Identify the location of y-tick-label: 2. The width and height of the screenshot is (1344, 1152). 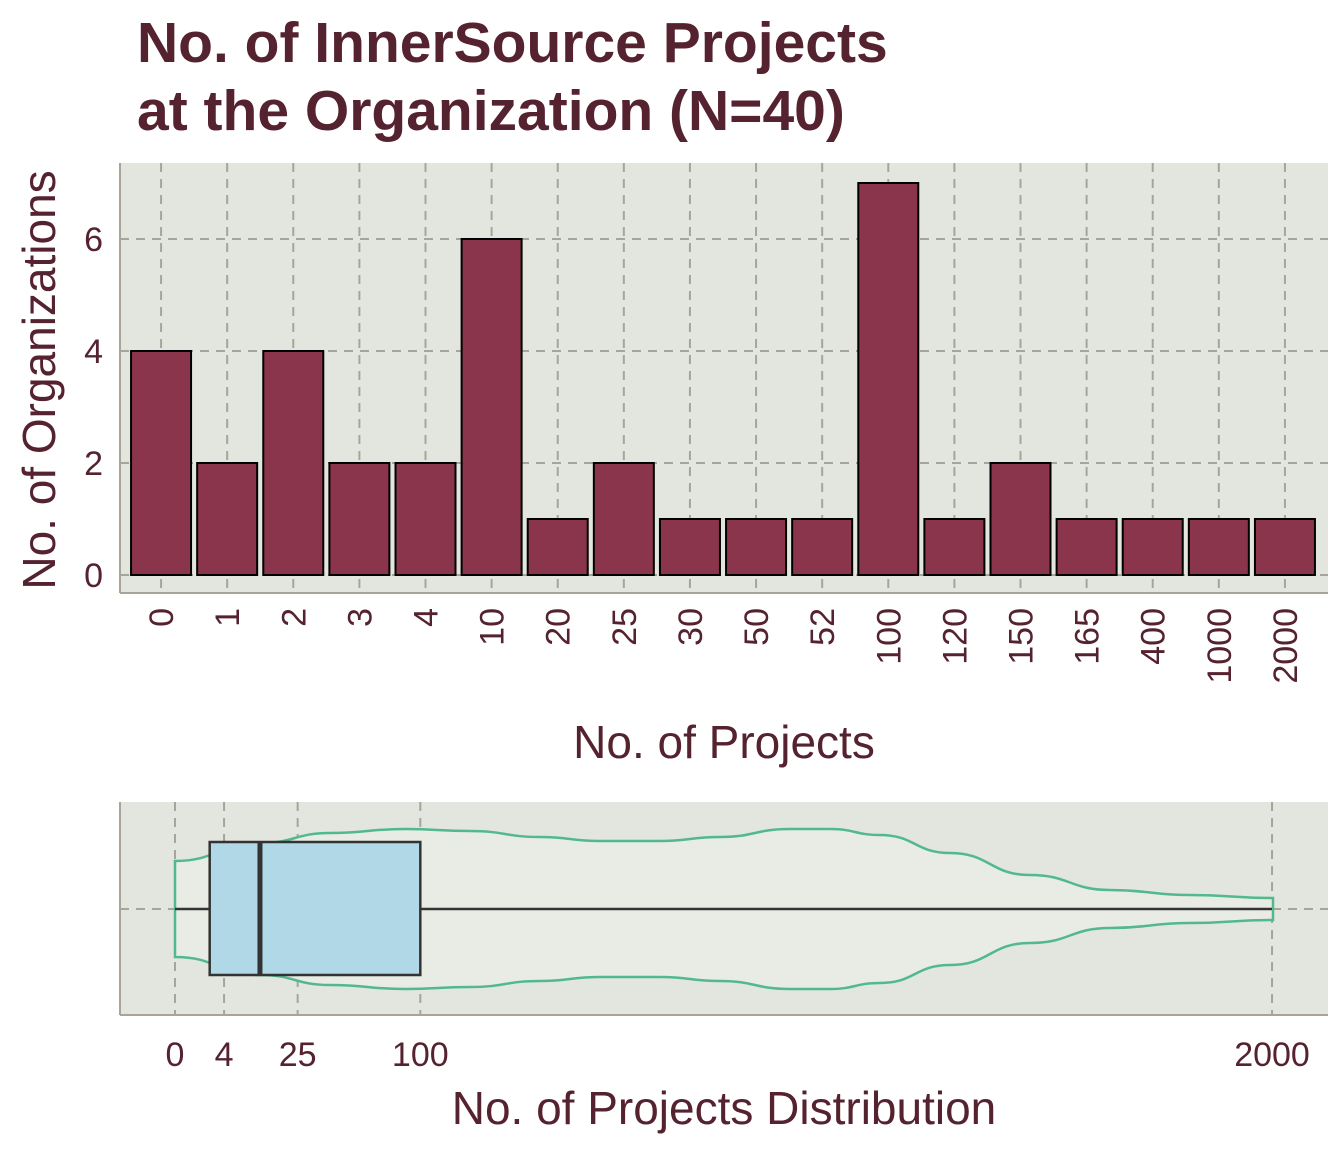
(93, 464).